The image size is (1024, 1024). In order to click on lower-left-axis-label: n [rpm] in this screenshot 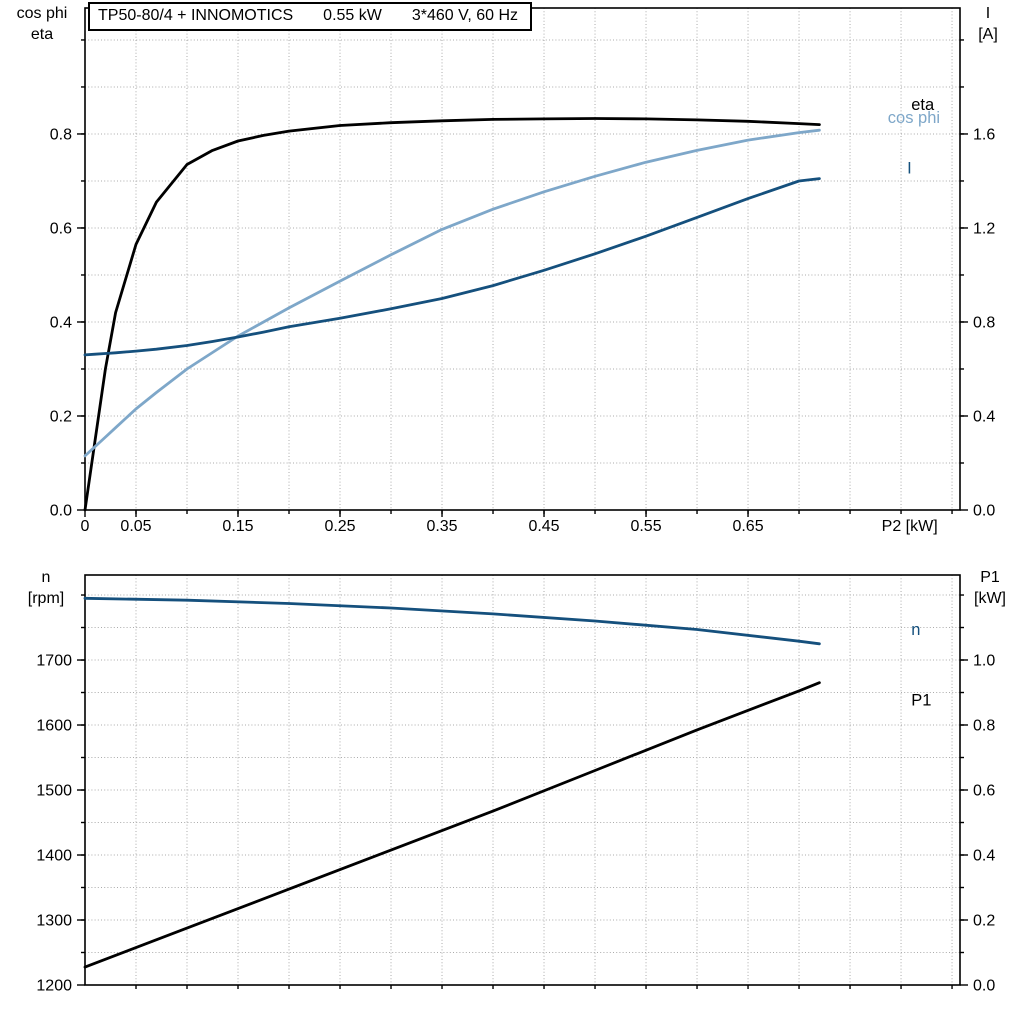, I will do `click(46, 589)`.